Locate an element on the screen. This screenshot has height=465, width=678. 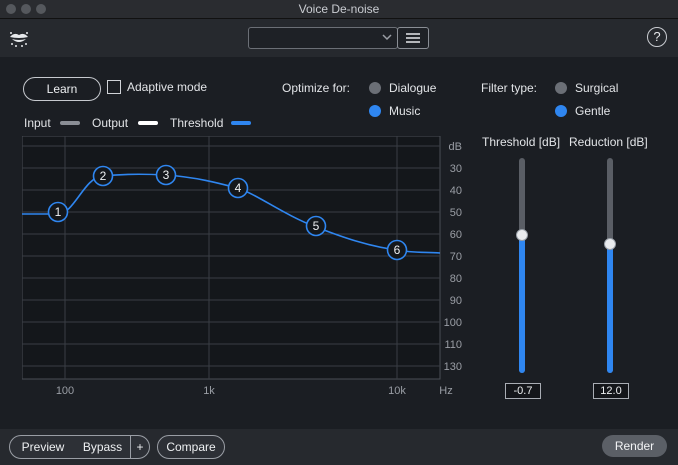
toolbar: ? is located at coordinates (339, 38).